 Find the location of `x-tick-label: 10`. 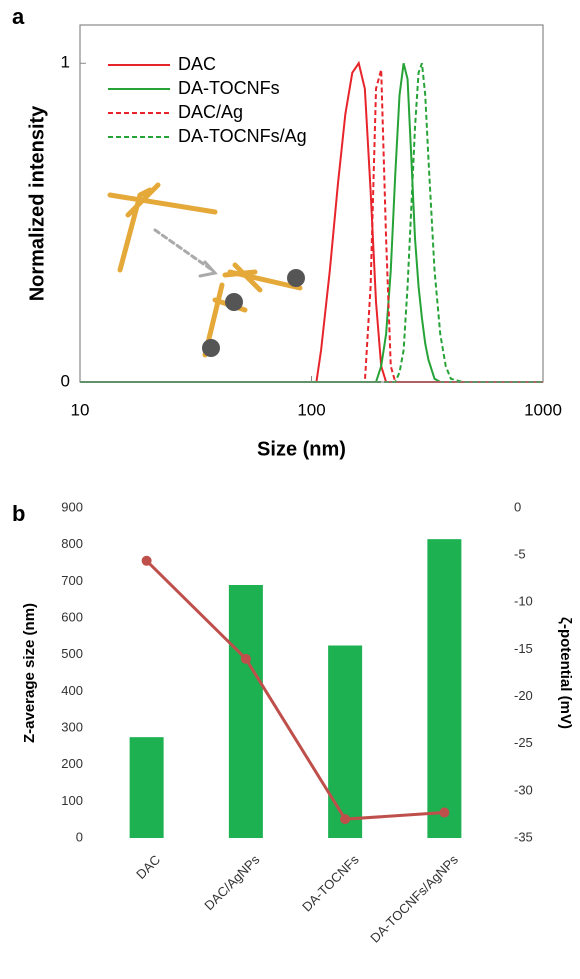

x-tick-label: 10 is located at coordinates (80, 409).